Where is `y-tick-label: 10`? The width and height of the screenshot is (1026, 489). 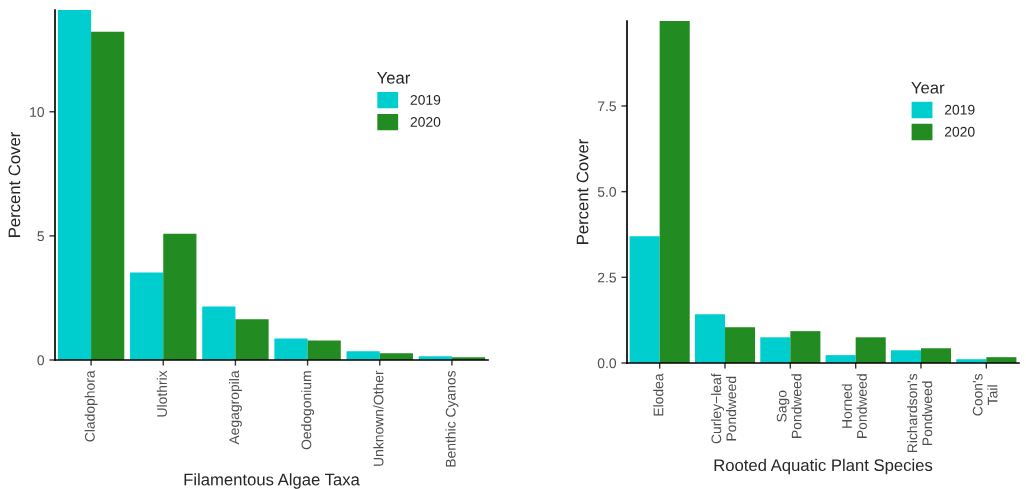 y-tick-label: 10 is located at coordinates (37, 112).